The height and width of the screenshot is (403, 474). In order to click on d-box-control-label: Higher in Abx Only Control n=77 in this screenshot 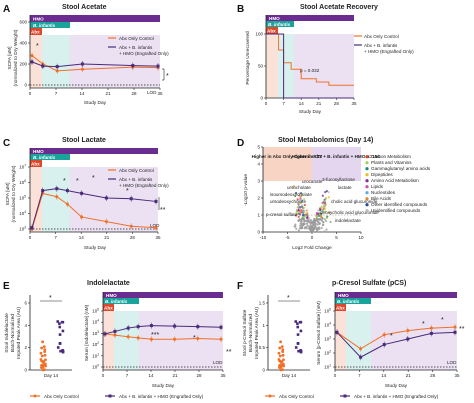, I will do `click(287, 156)`.